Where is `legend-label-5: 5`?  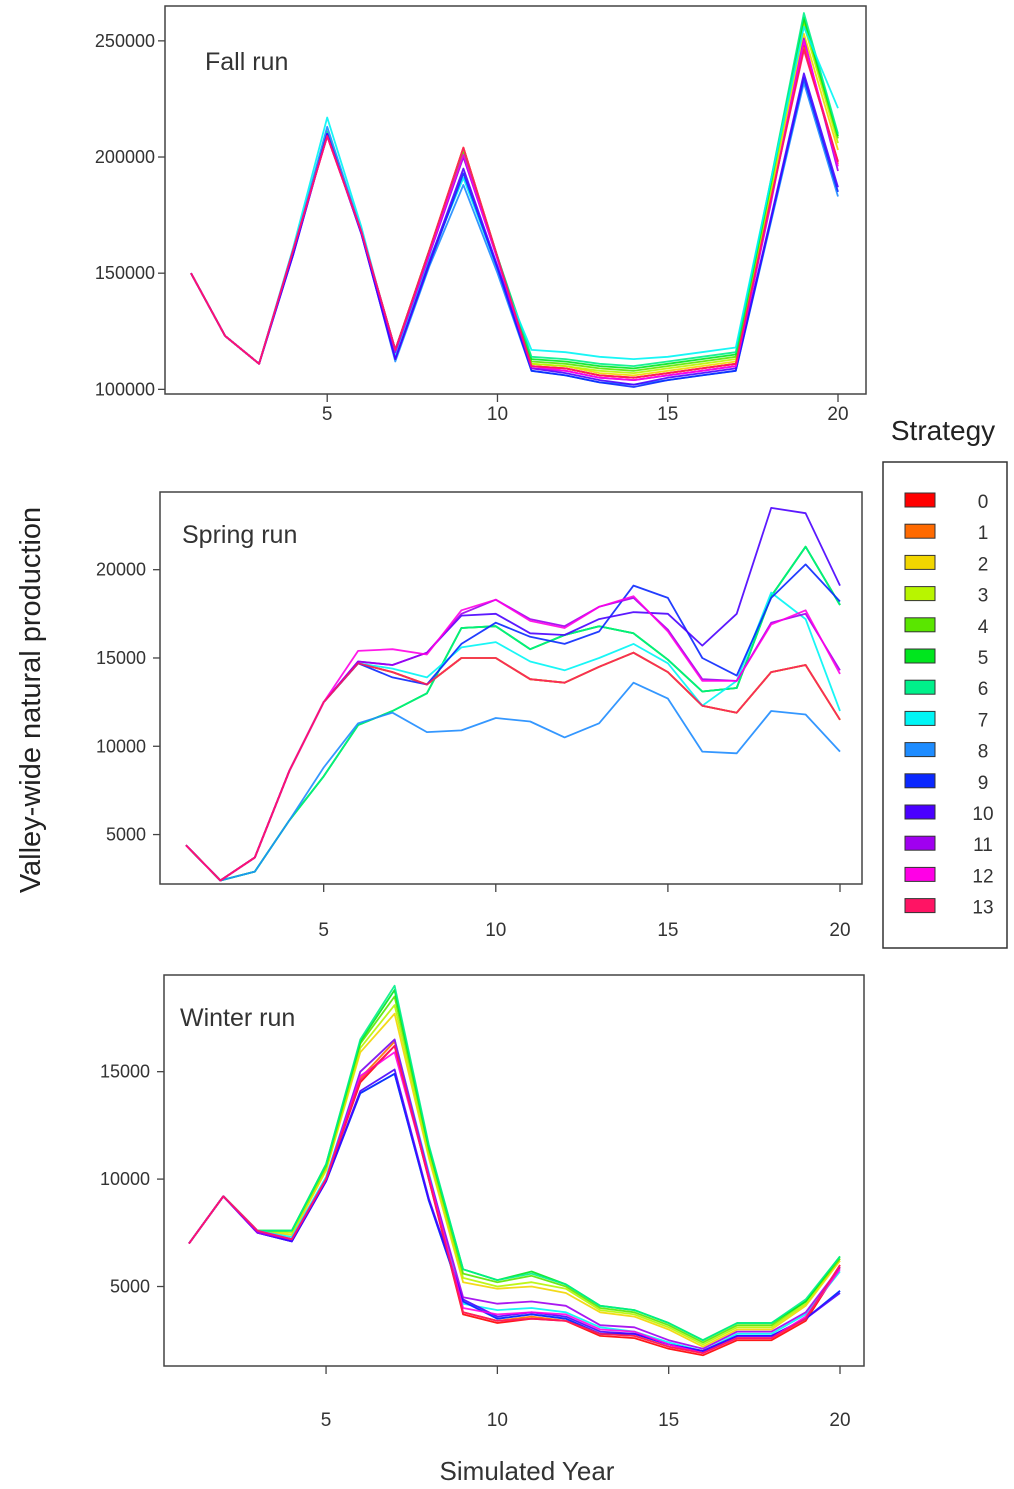
legend-label-5: 5 is located at coordinates (983, 658).